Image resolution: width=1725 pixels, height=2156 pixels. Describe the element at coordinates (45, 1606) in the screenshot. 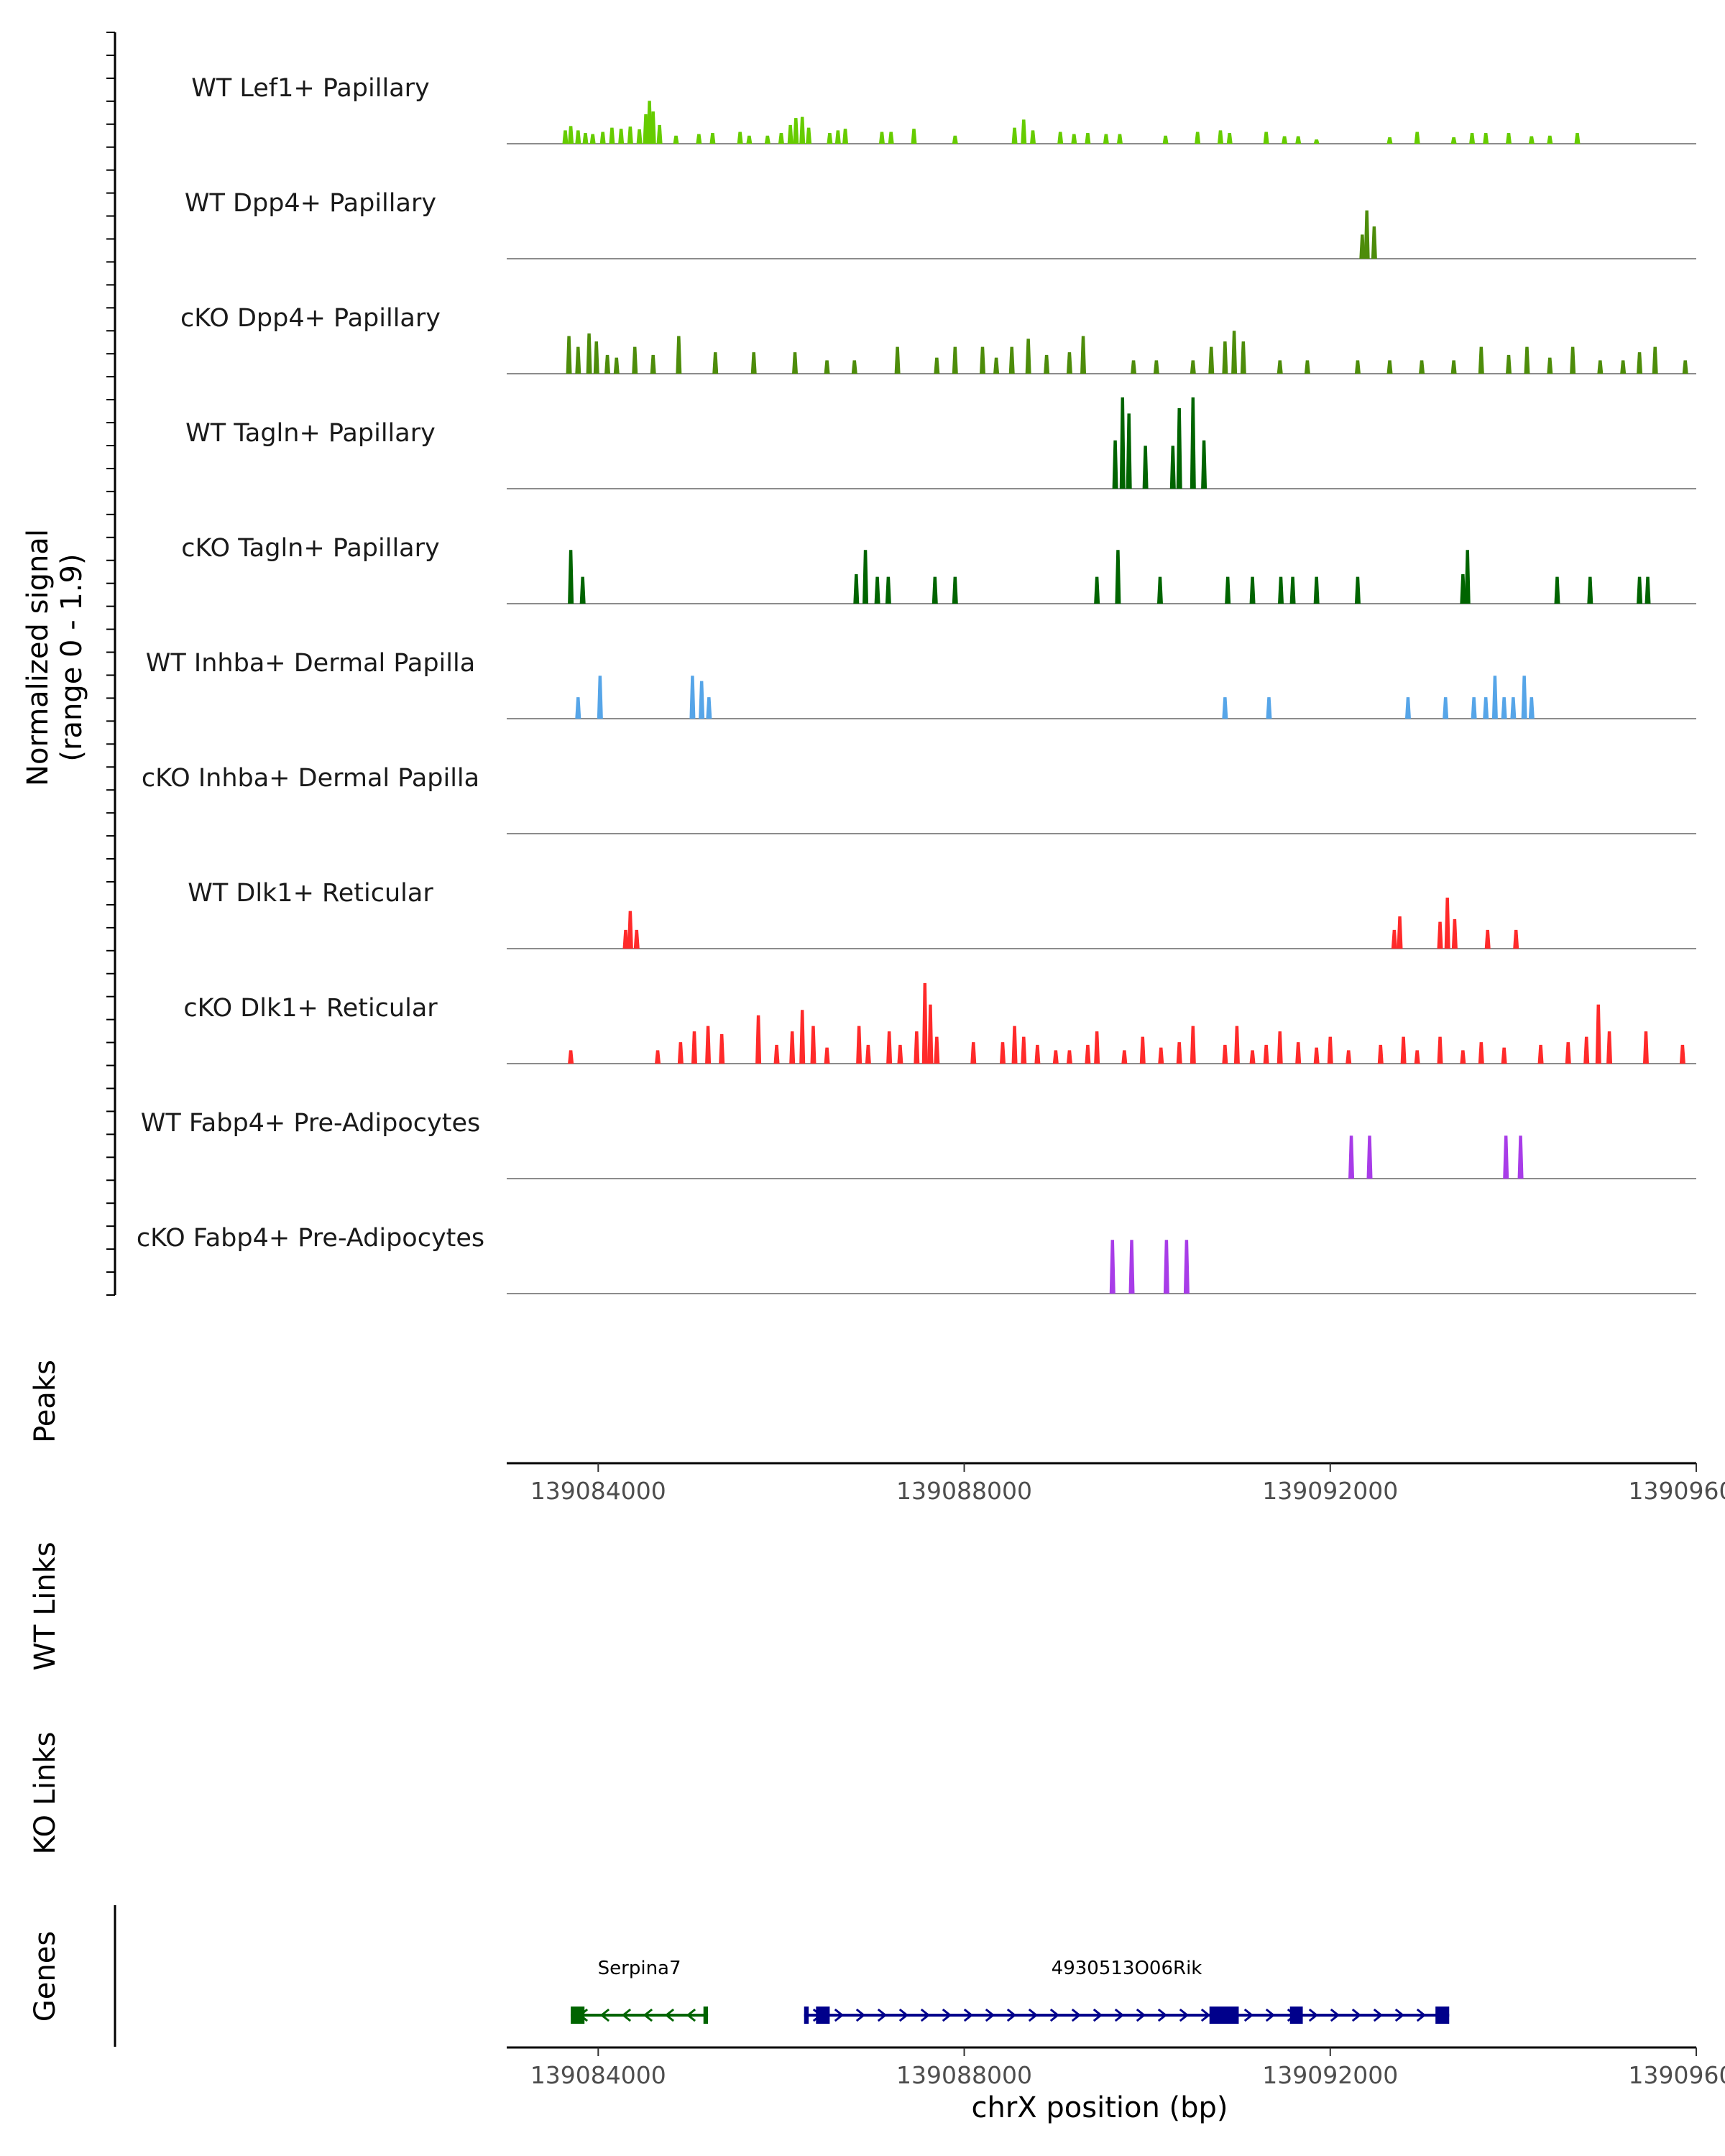

I see `wt-links-panel-label: WT Links` at that location.